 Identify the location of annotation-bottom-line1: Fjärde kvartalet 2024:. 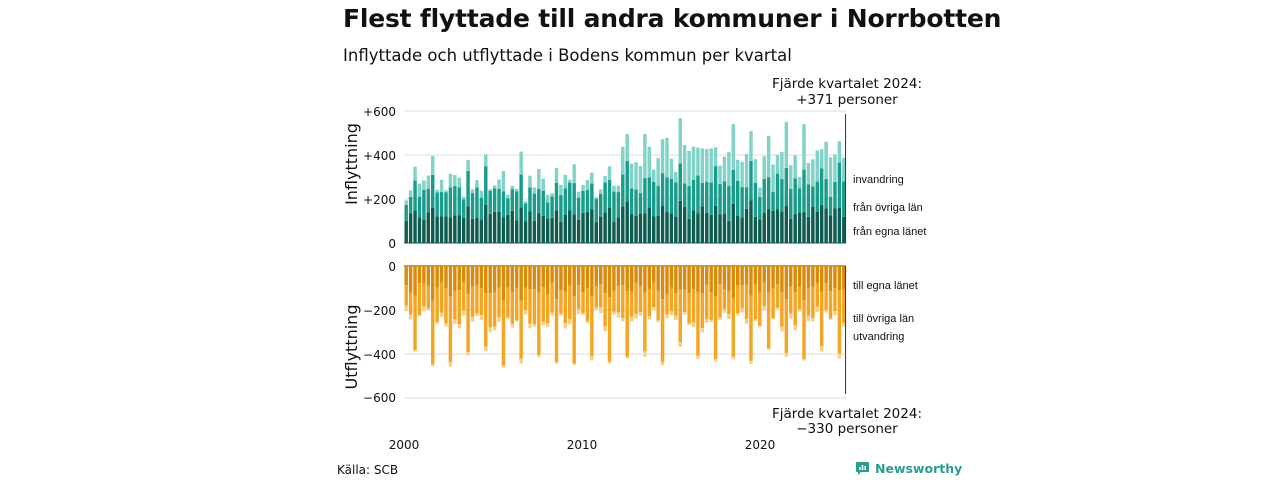
(847, 414).